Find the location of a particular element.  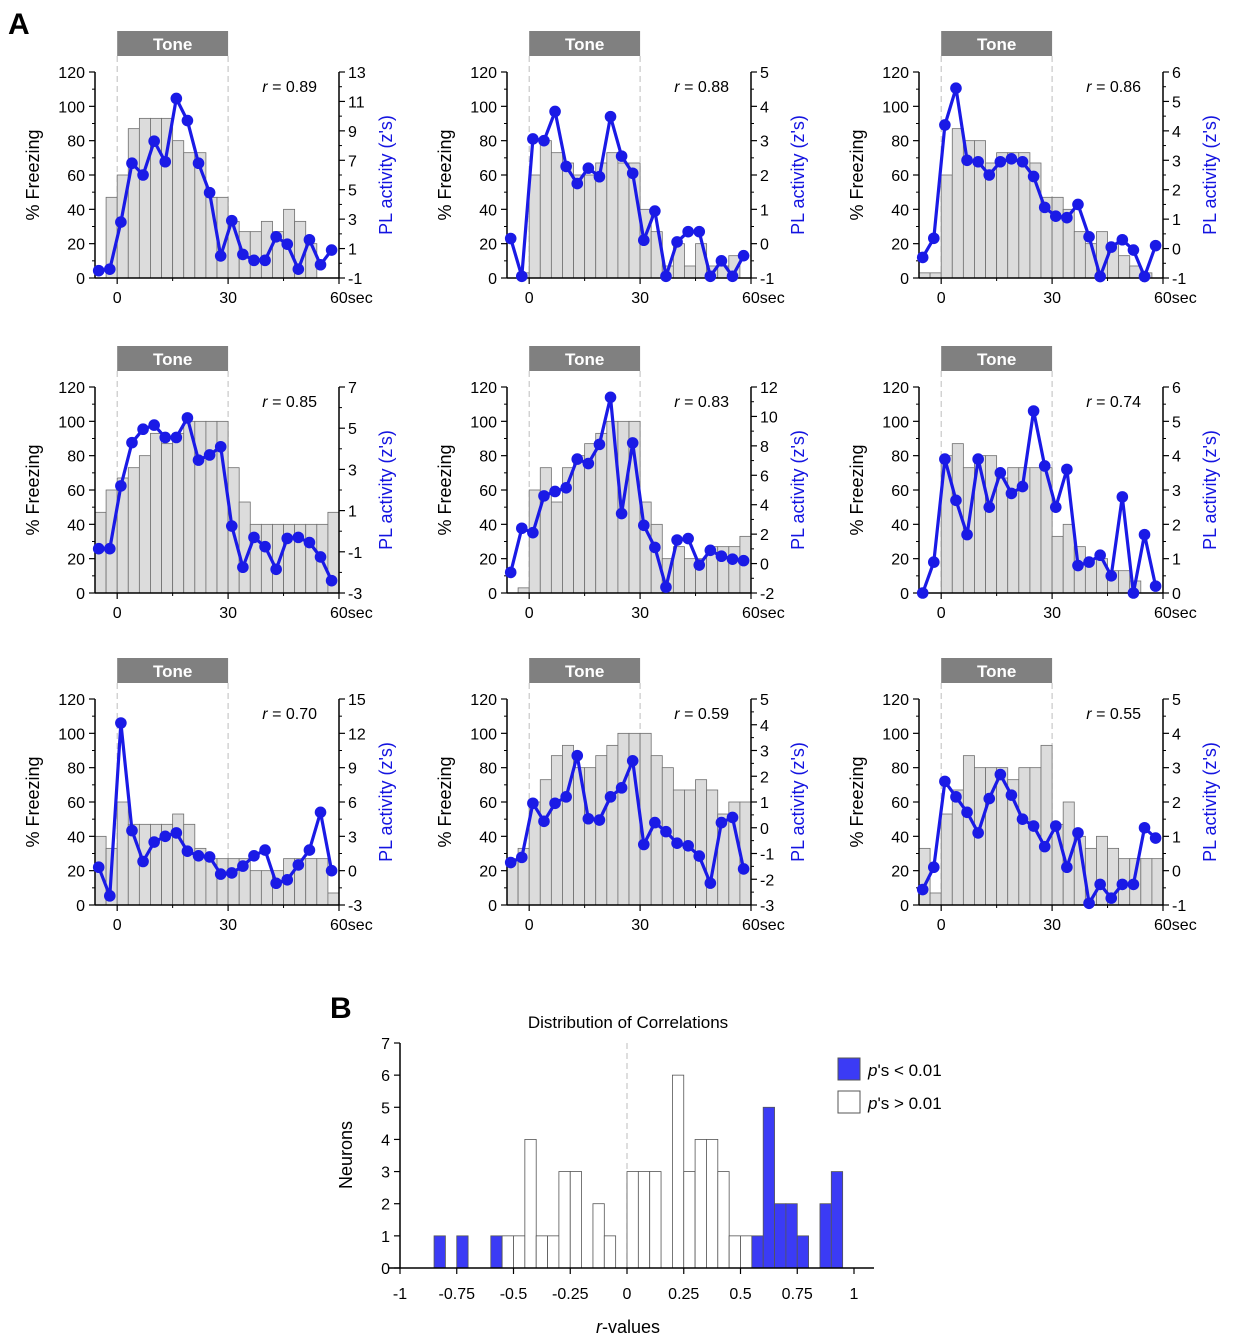

legend-swatch-nonsignificant is located at coordinates (849, 1102).